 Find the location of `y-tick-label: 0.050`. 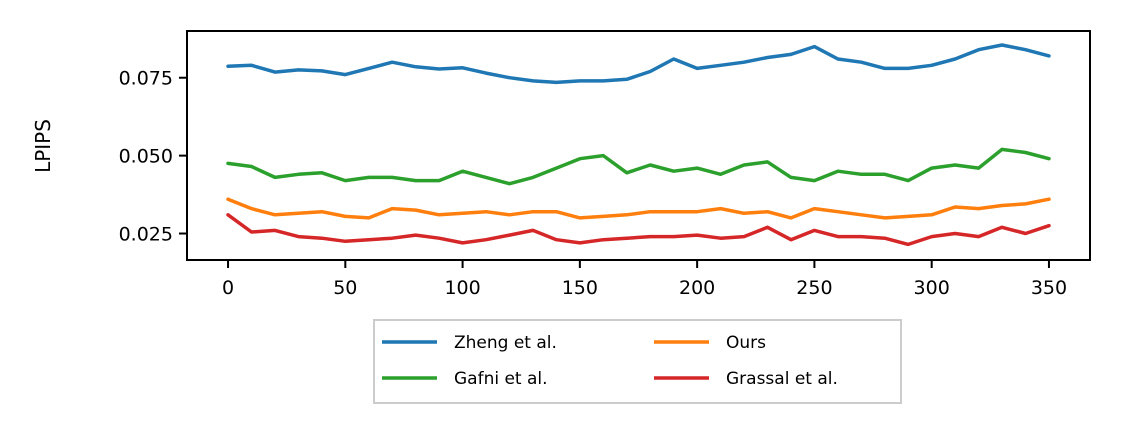

y-tick-label: 0.050 is located at coordinates (146, 157).